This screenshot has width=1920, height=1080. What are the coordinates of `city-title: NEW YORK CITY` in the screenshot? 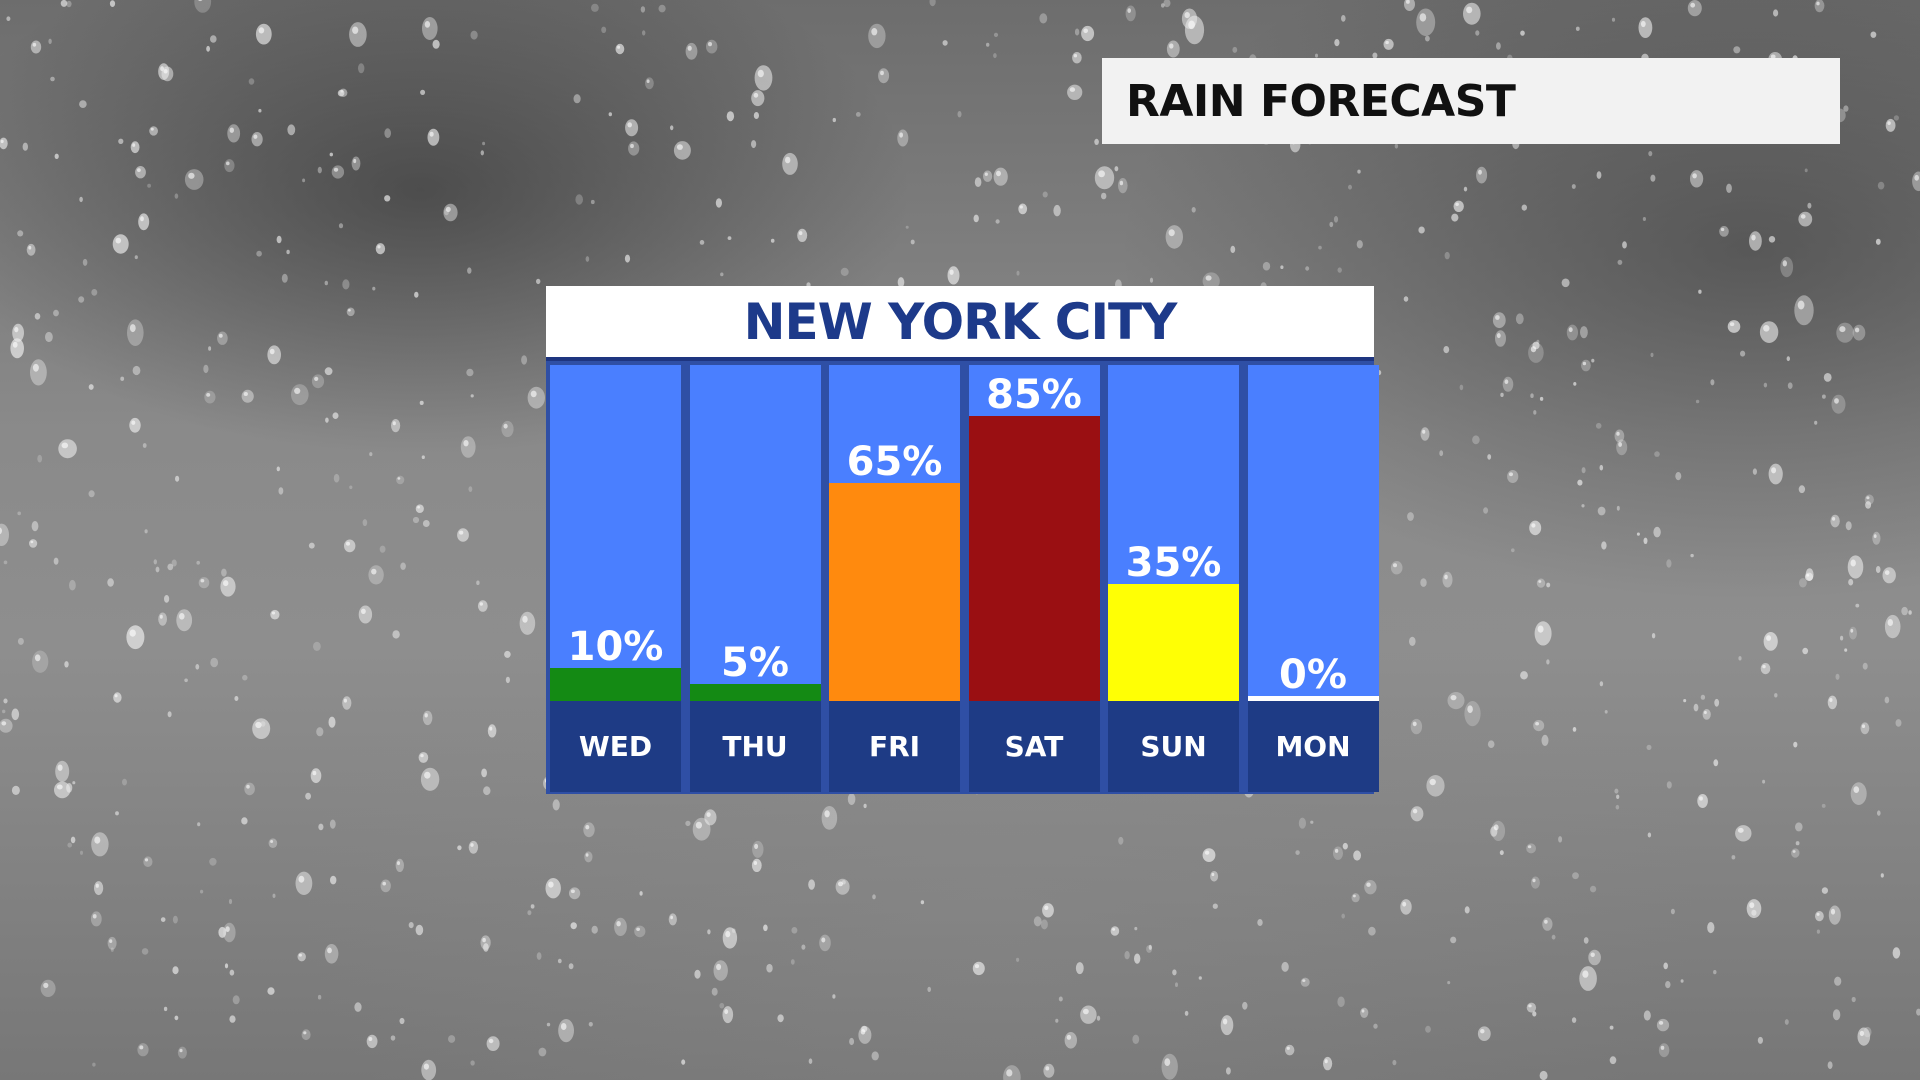 It's located at (960, 321).